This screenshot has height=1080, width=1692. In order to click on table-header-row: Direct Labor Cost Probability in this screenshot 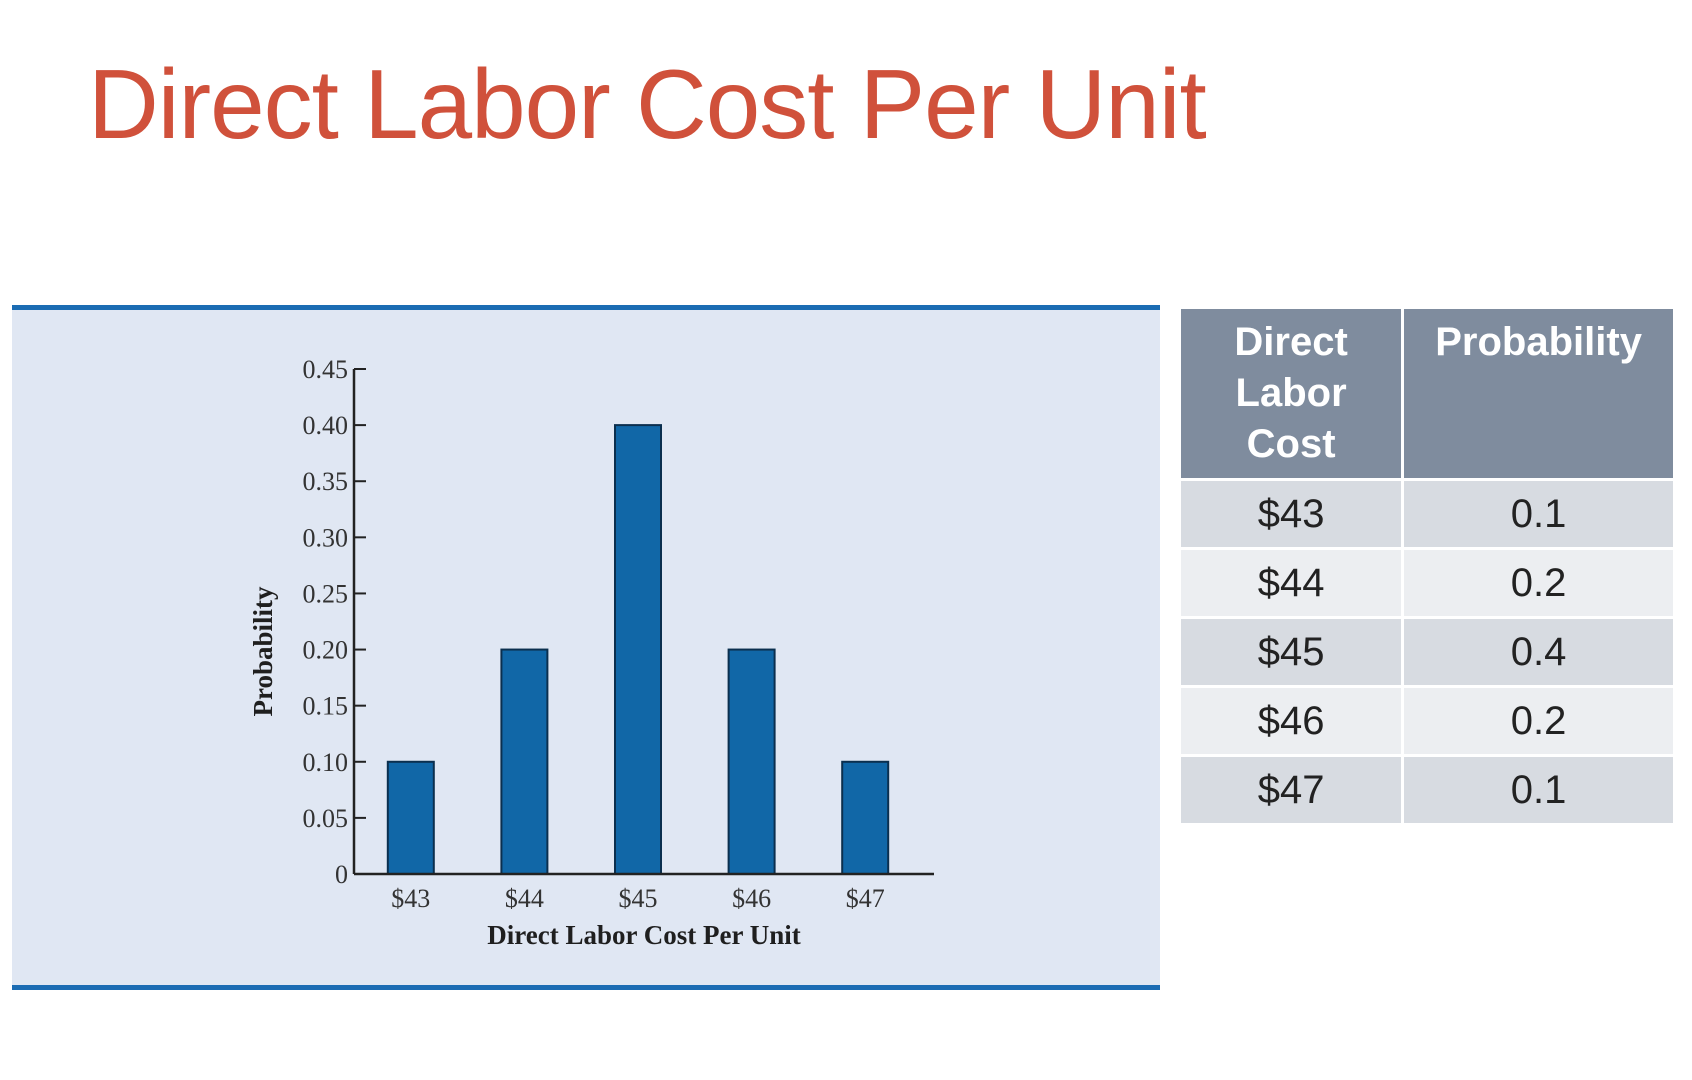, I will do `click(1427, 393)`.